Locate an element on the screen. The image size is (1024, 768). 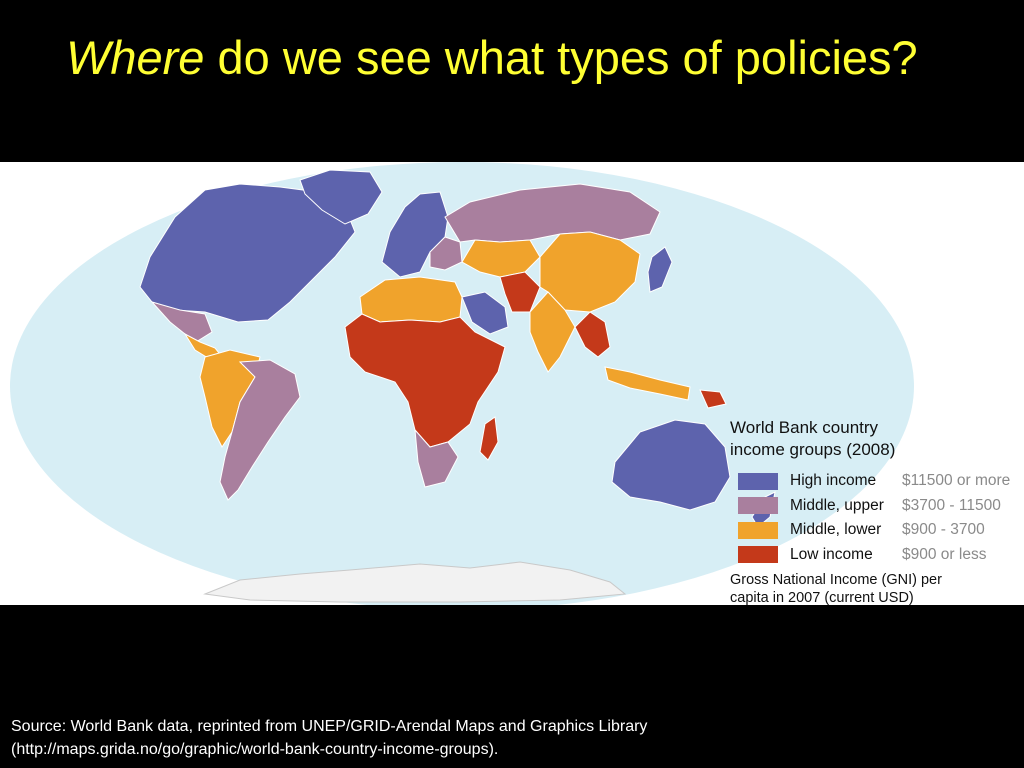
legend-item: Middle, upper $3700 - 11500 is located at coordinates (877, 506).